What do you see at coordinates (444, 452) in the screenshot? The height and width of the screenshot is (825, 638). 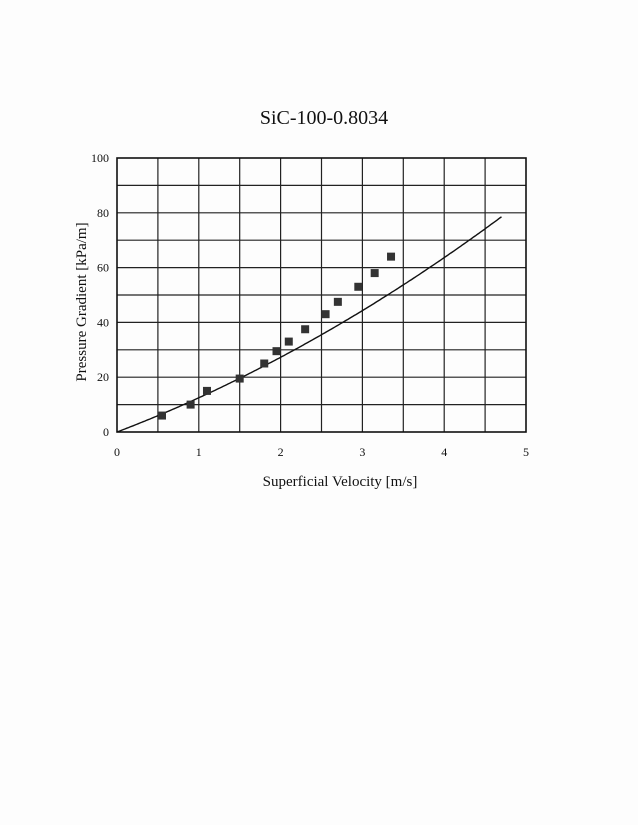 I see `x-tick-label: 4` at bounding box center [444, 452].